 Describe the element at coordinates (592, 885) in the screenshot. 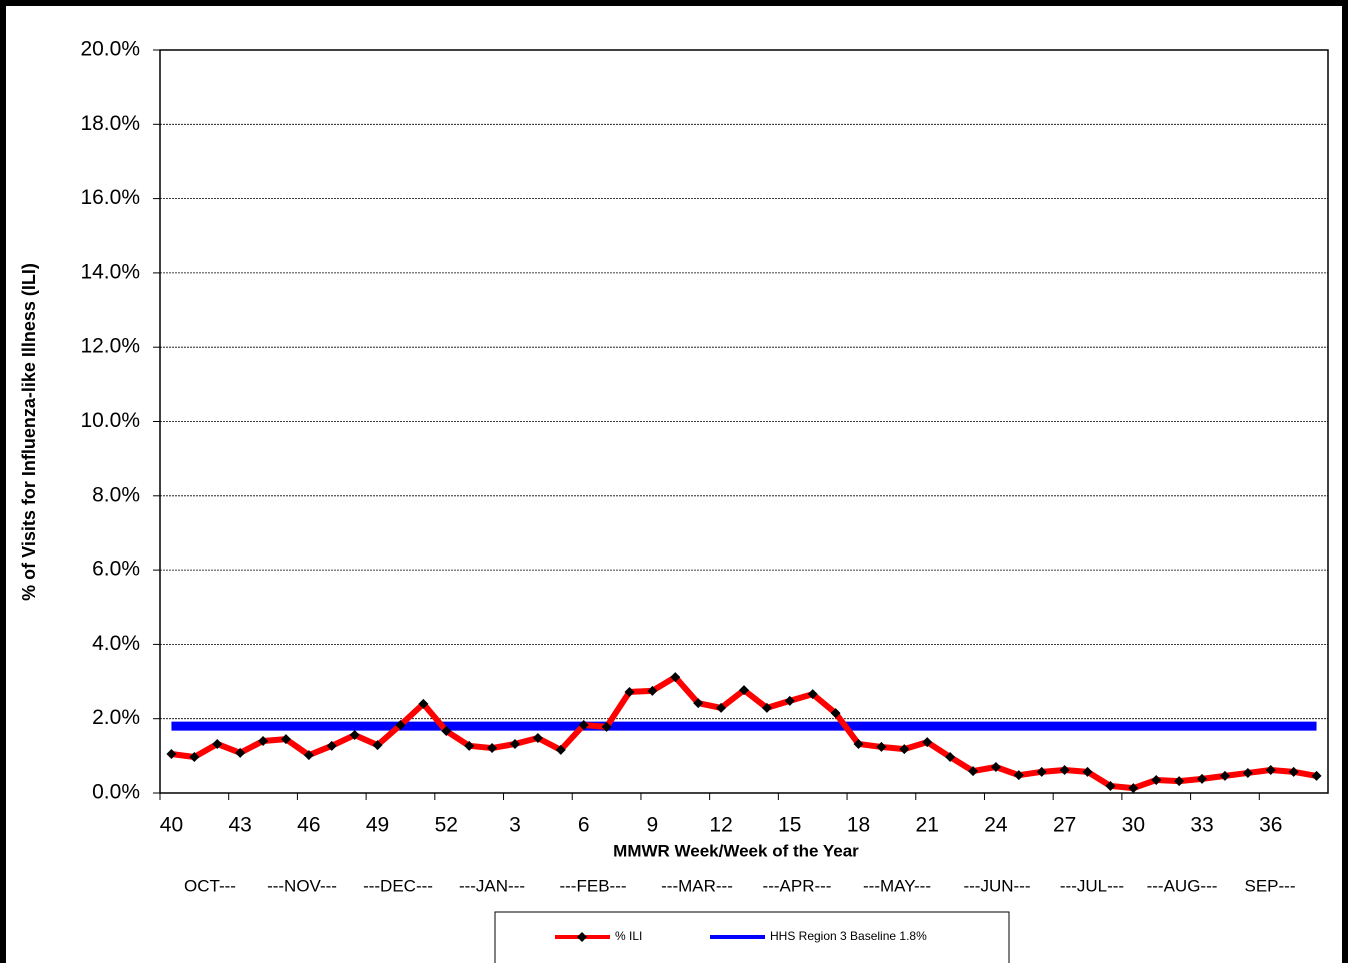

I see `month-label: ---FEB---` at that location.